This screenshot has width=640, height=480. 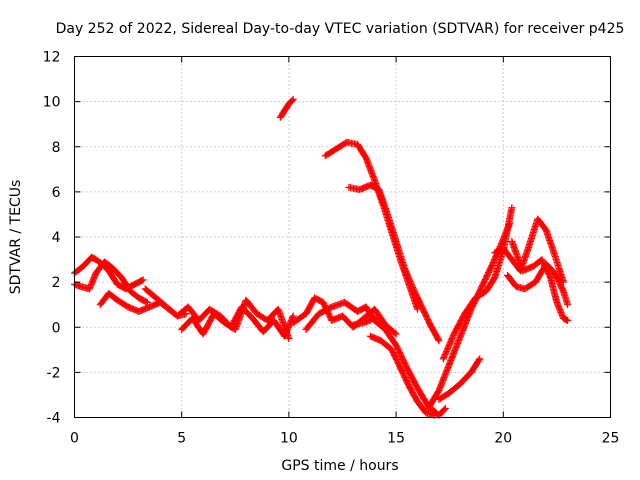 I want to click on series-sat-q, so click(x=538, y=284).